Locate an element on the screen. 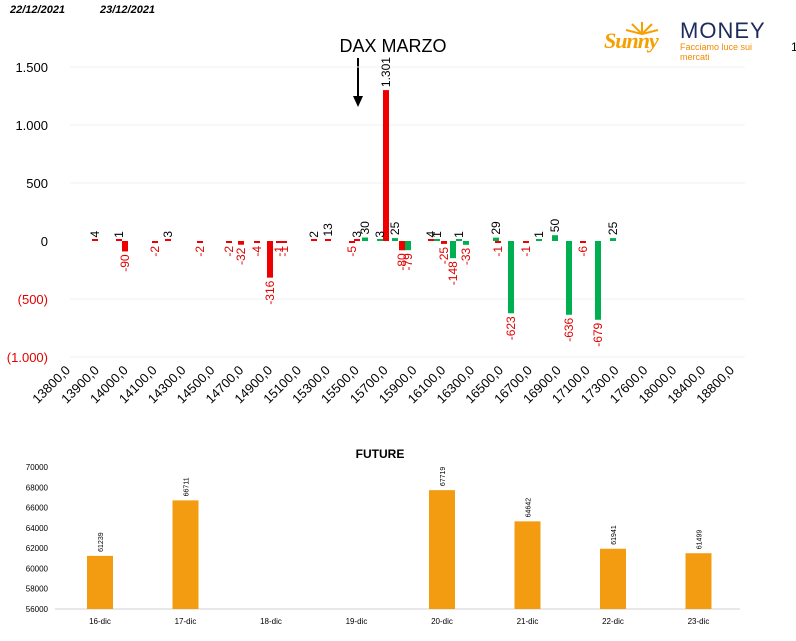 The width and height of the screenshot is (796, 641). logo-sunny-text: Sunny is located at coordinates (631, 40).